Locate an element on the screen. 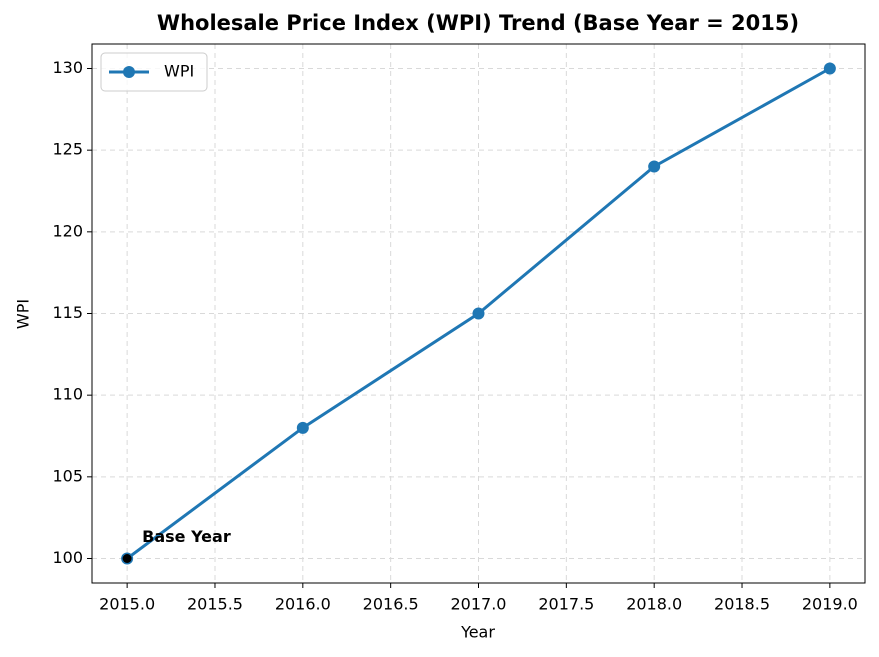  legend-frame is located at coordinates (154, 72).